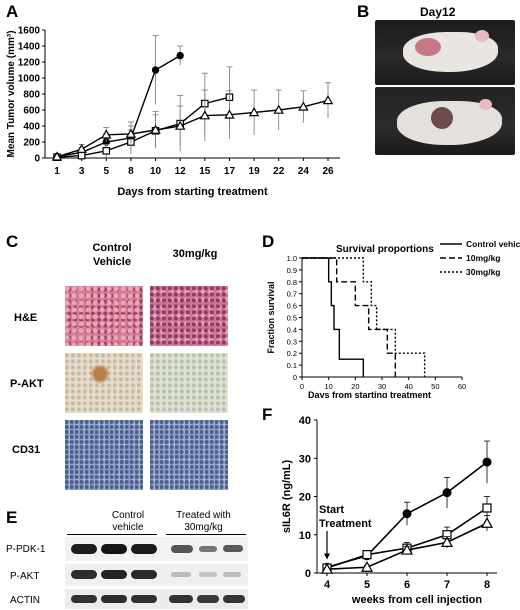  Describe the element at coordinates (292, 329) in the screenshot. I see `y-tick-label: 0.4` at that location.